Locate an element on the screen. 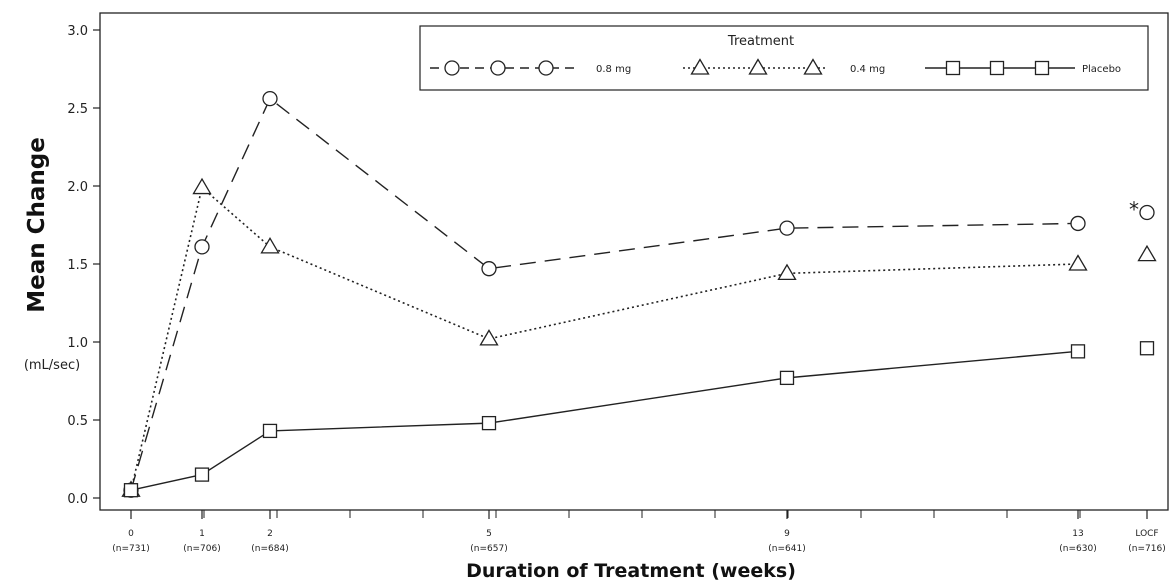 The width and height of the screenshot is (1173, 582). y-tick-label: 0.0 is located at coordinates (77, 499).